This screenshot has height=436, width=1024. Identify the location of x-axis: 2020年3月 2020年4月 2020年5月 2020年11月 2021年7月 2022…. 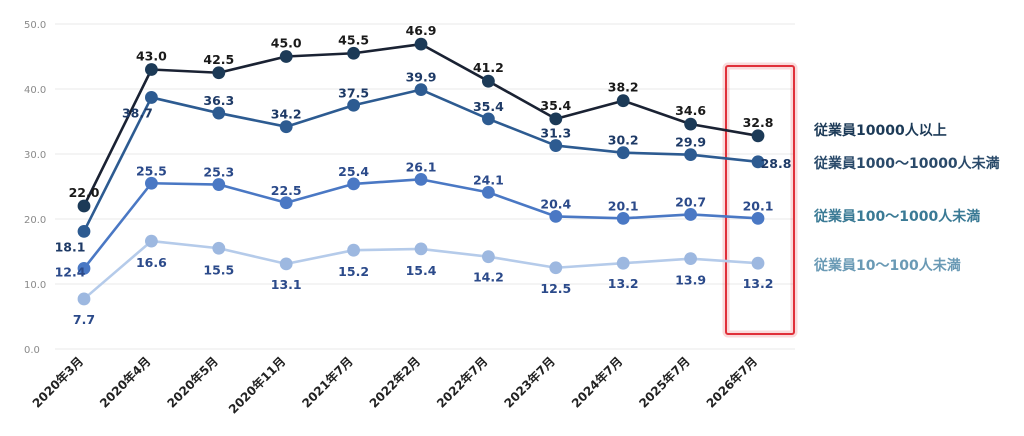
(394, 385).